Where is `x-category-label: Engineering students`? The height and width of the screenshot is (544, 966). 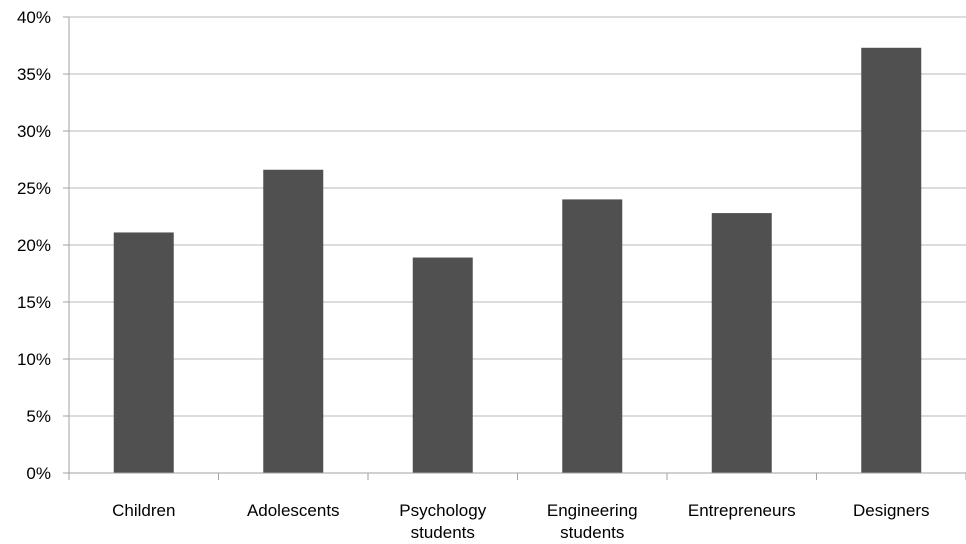 x-category-label: Engineering students is located at coordinates (592, 521).